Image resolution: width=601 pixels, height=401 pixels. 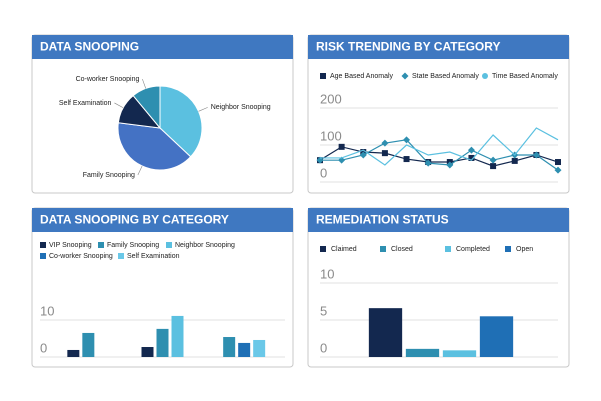 I want to click on panel-title: DATA SNOOPING, so click(x=89, y=47).